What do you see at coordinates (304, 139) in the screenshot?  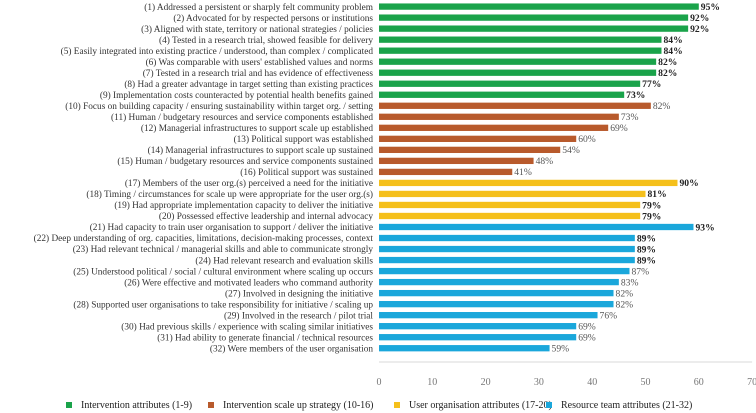 I see `category-label: (13) Political support was established` at bounding box center [304, 139].